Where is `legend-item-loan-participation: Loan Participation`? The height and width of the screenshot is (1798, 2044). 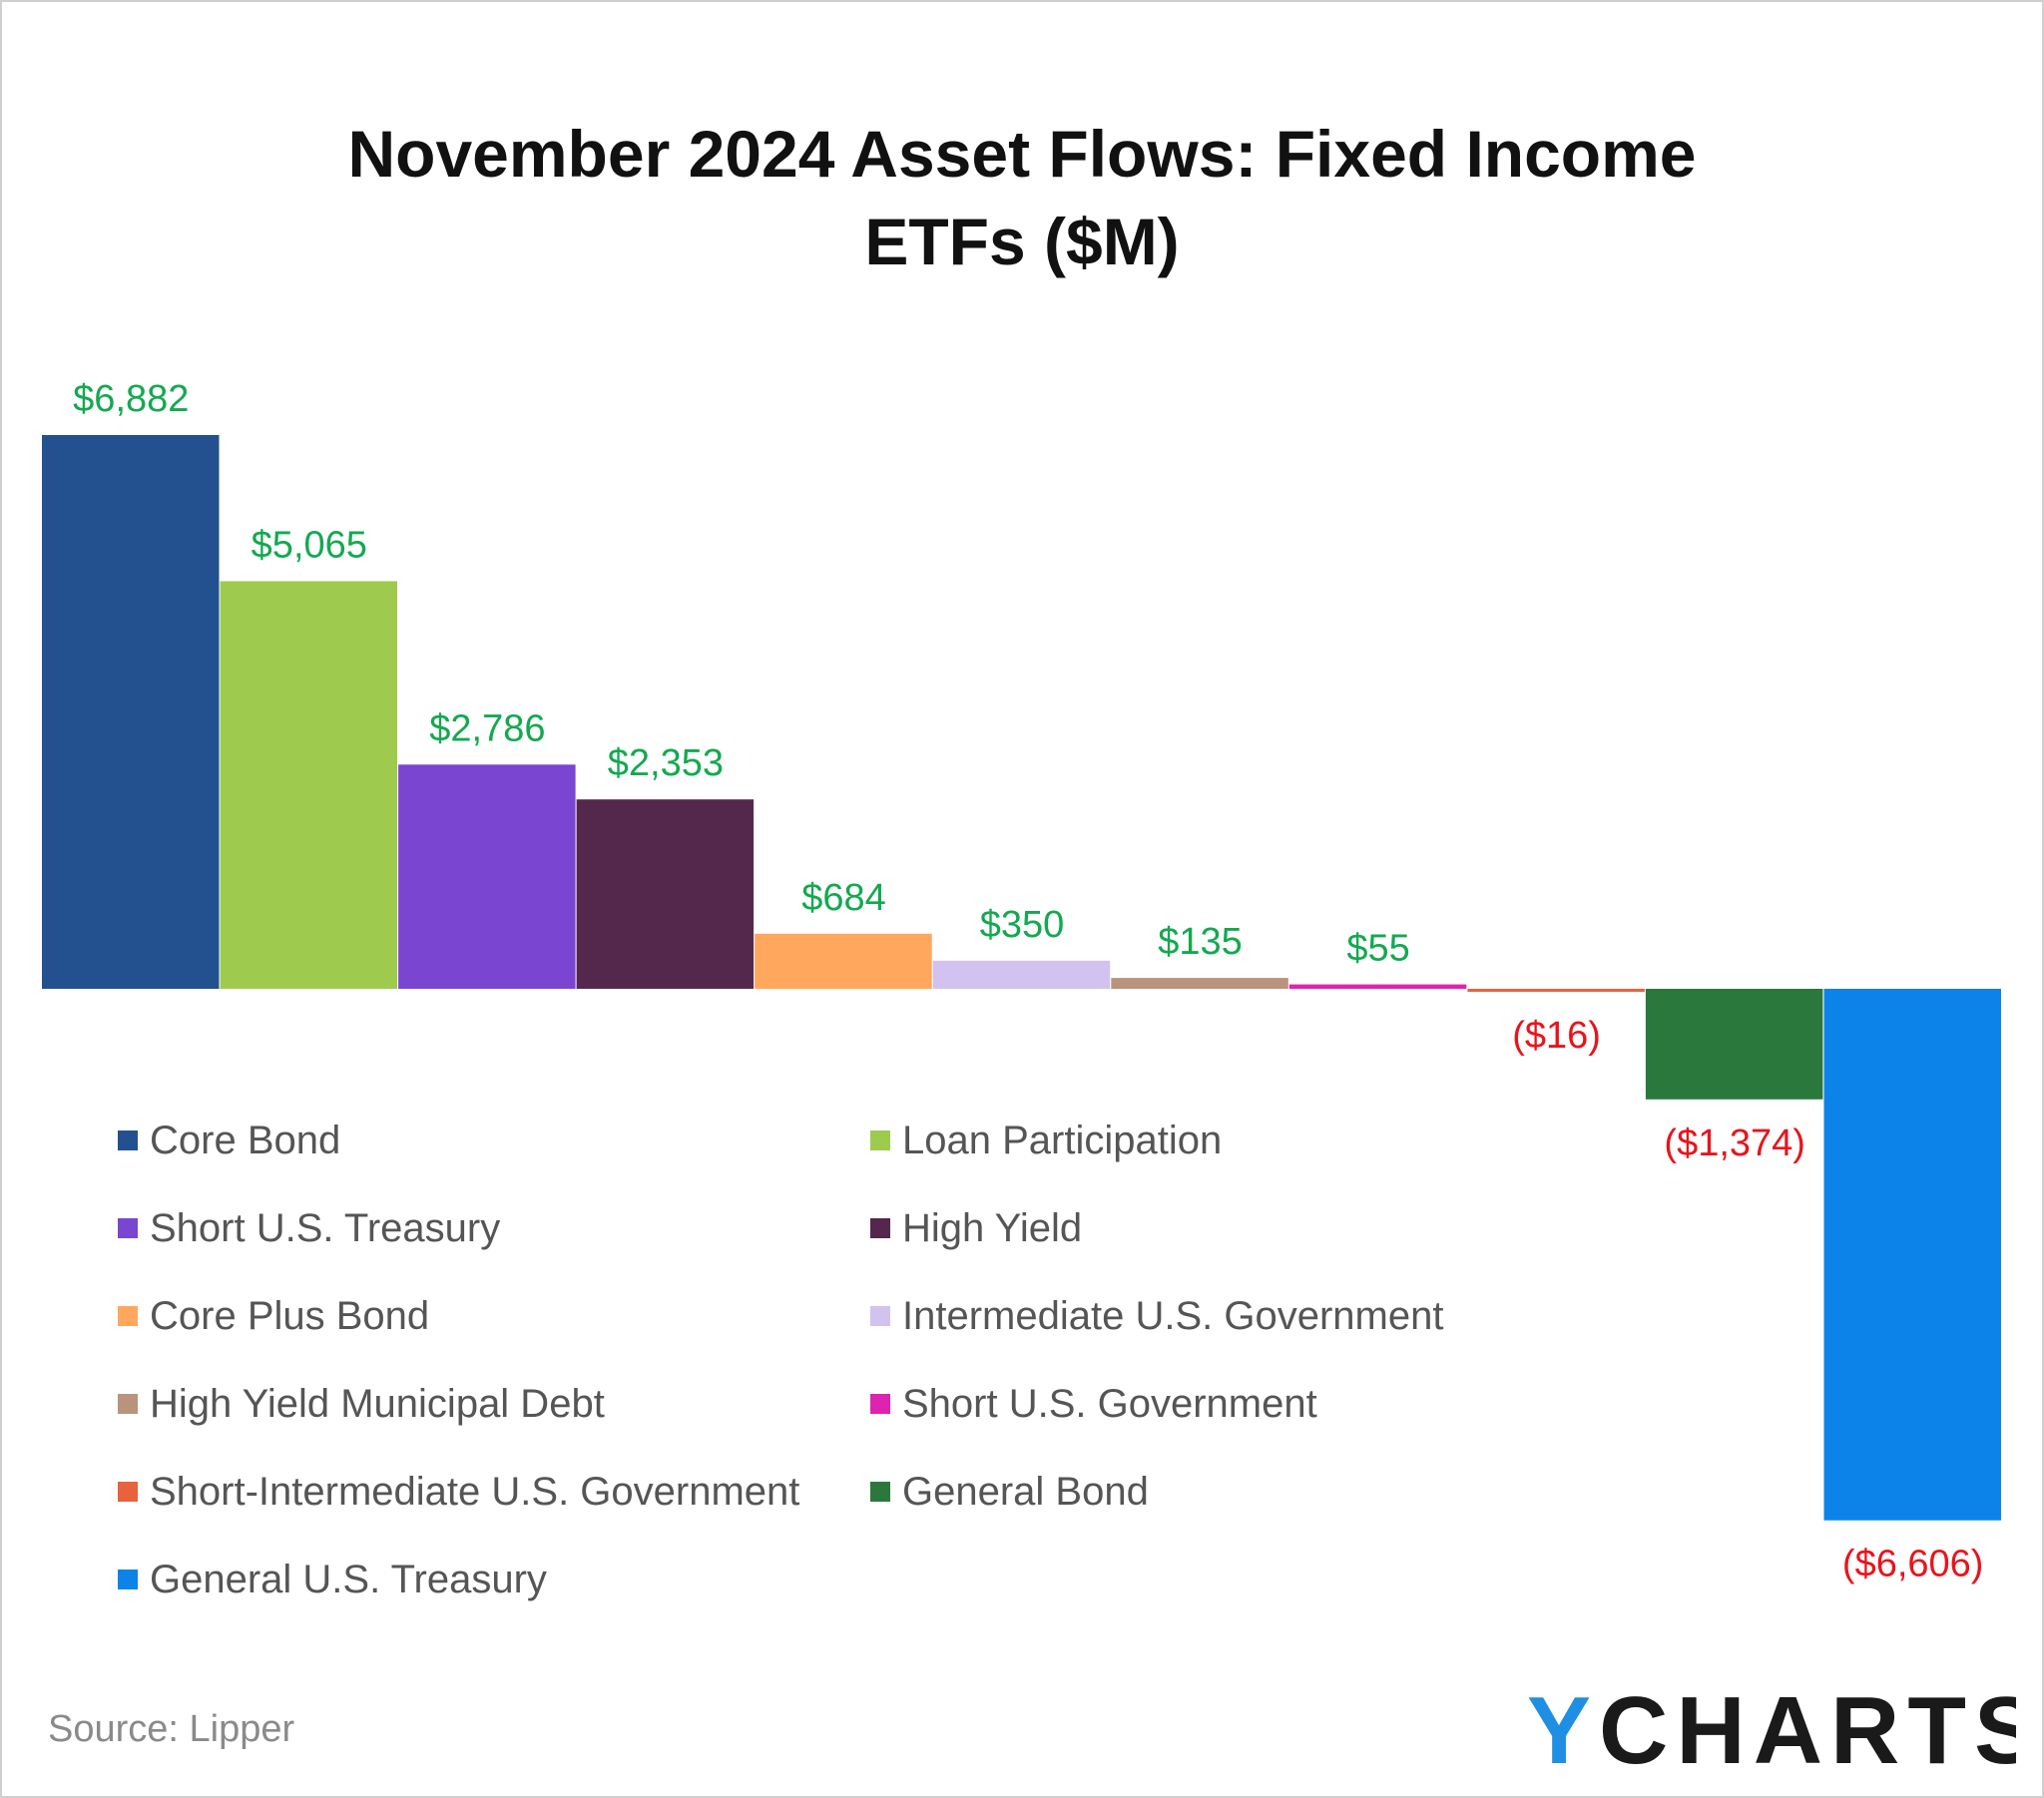 legend-item-loan-participation: Loan Participation is located at coordinates (1202, 1141).